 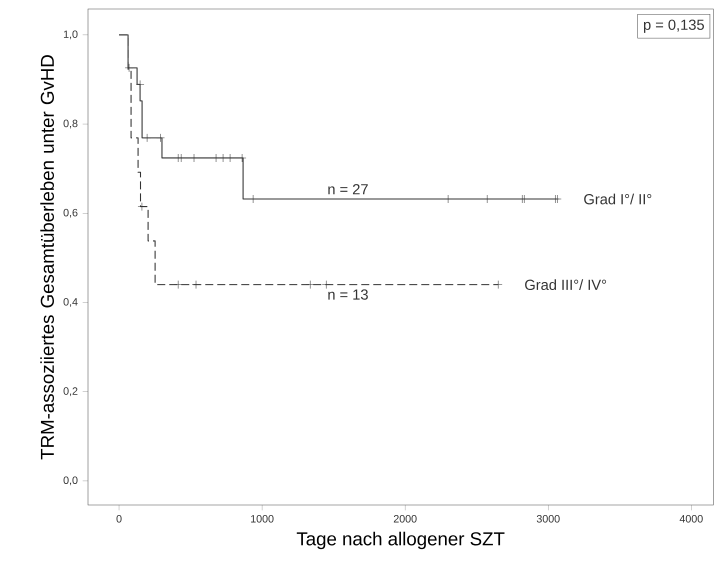 I want to click on y-tick-label: 0,8, so click(x=71, y=124).